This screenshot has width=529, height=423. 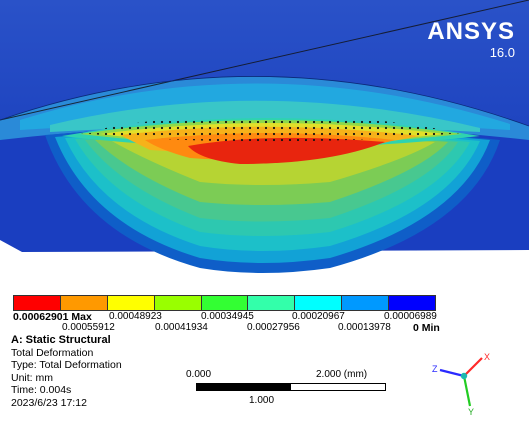 I want to click on scale-bar, so click(x=291, y=387).